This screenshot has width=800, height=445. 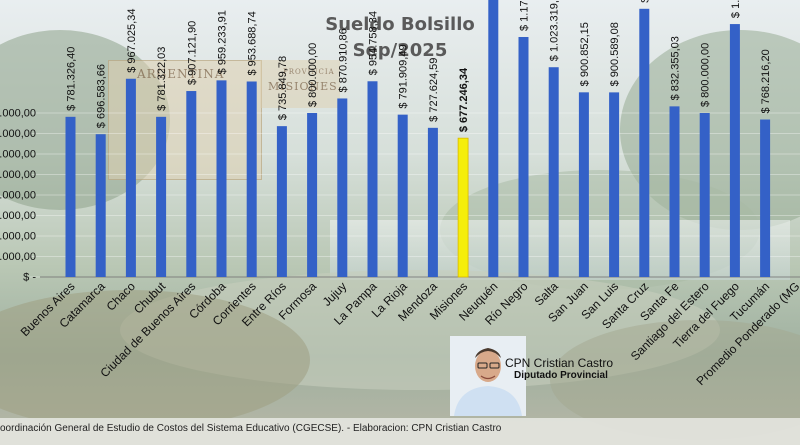 What do you see at coordinates (559, 363) in the screenshot?
I see `author-name: CPN Cristian Castro` at bounding box center [559, 363].